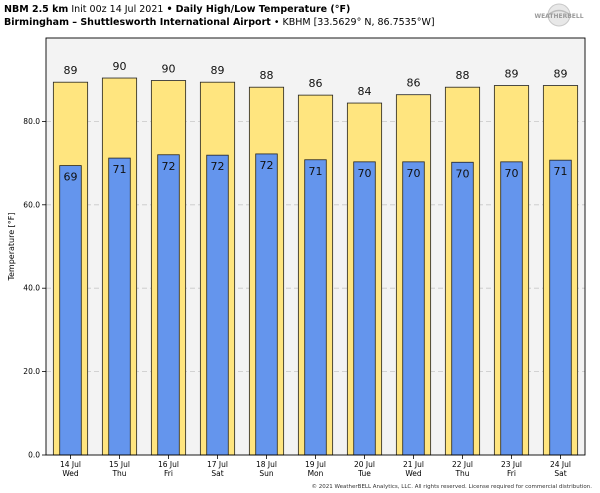 The height and width of the screenshot is (493, 600). Describe the element at coordinates (71, 177) in the screenshot. I see `low-temp-label: 69` at that location.